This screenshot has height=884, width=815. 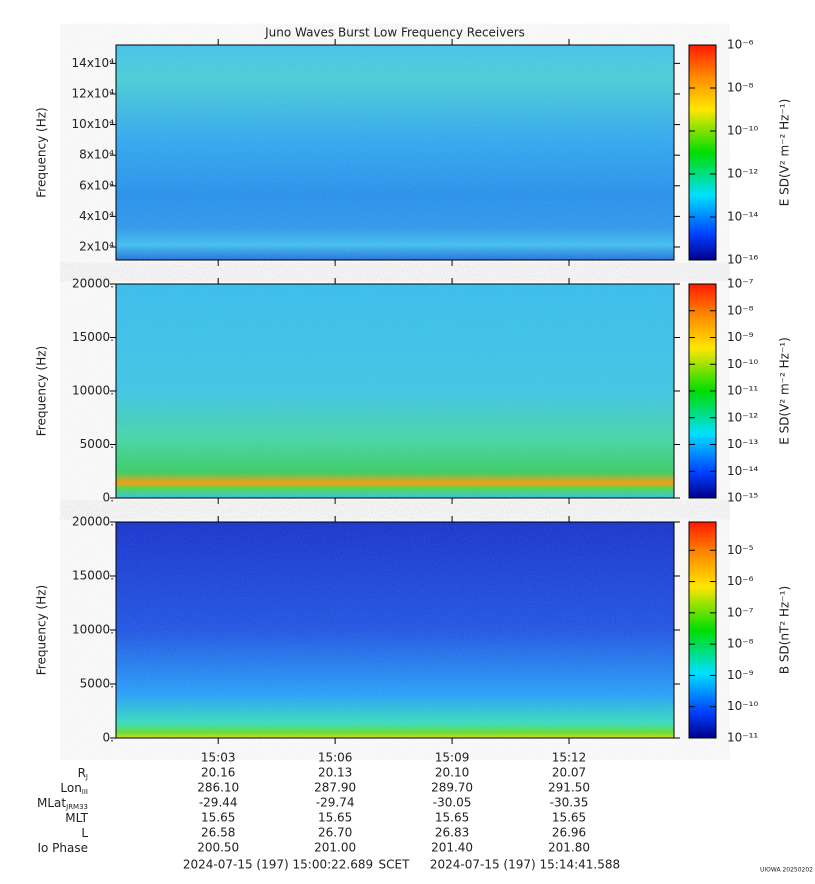 What do you see at coordinates (569, 773) in the screenshot?
I see `ephemeris-value: 20.07` at bounding box center [569, 773].